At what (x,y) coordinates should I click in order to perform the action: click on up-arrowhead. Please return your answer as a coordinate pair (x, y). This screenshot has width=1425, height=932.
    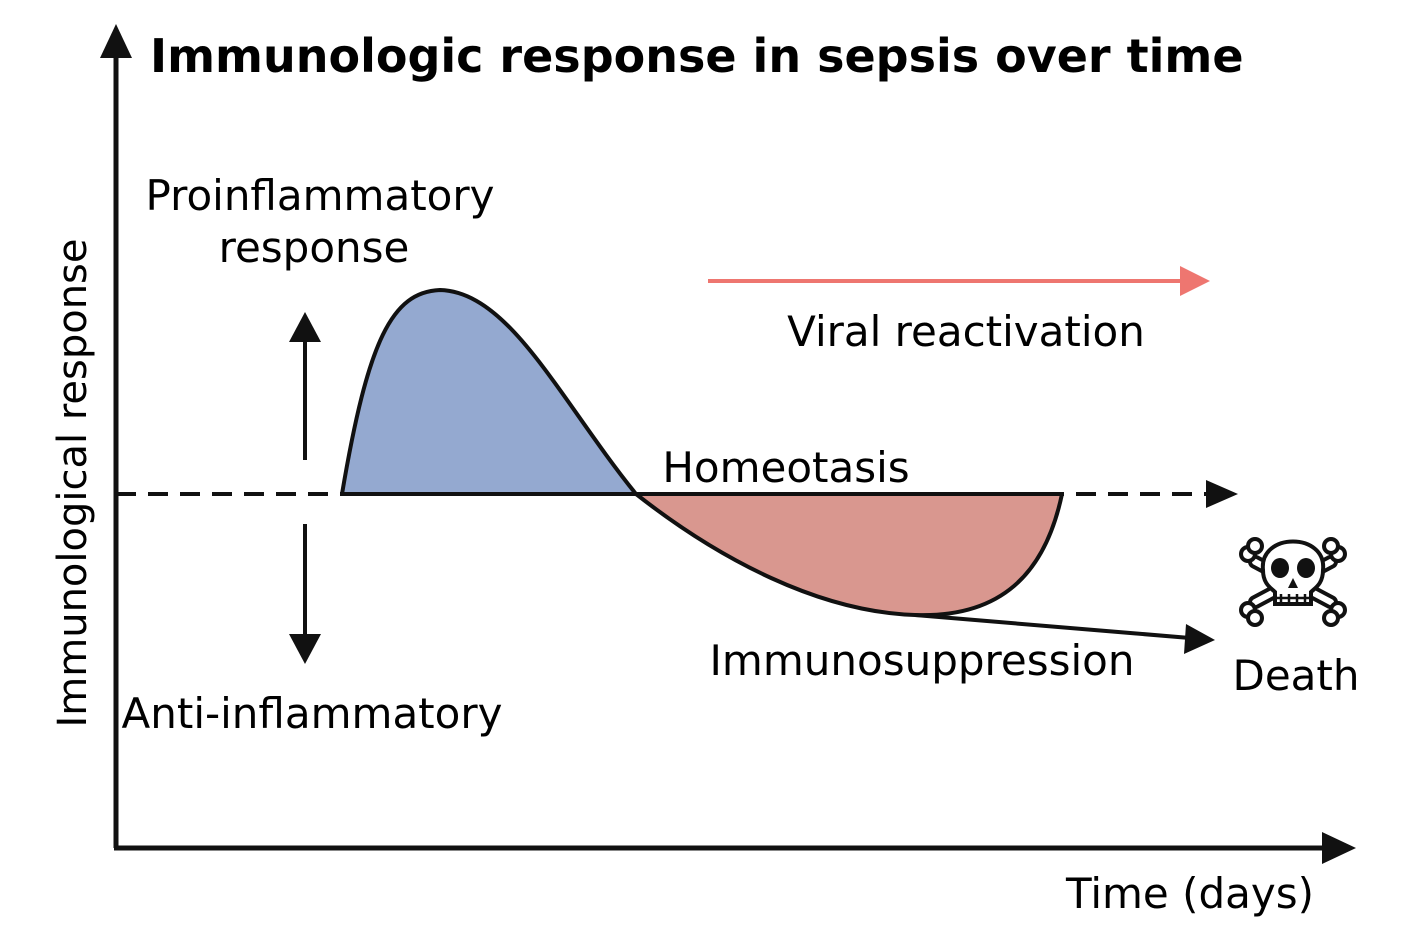
    Looking at the image, I should click on (305, 327).